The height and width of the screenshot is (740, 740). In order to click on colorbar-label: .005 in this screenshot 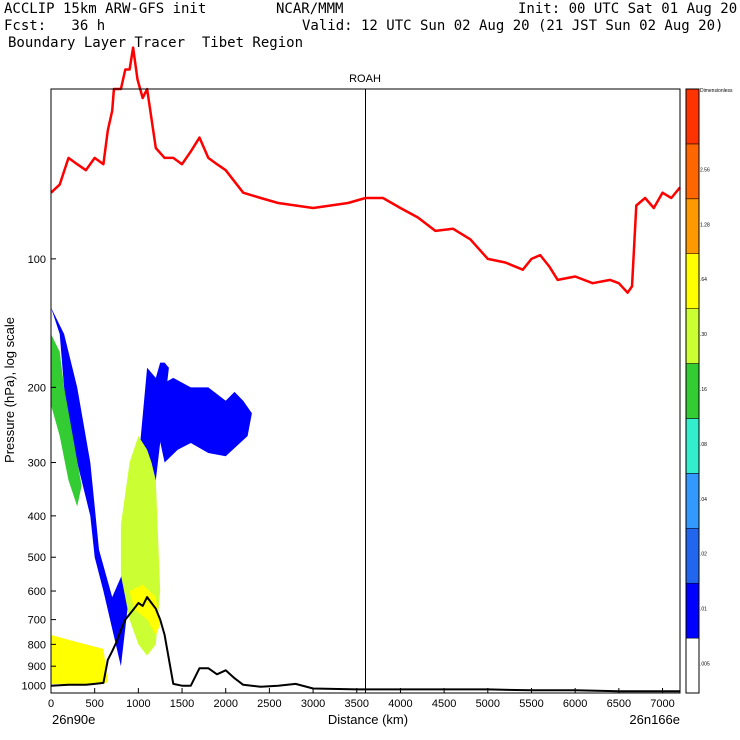, I will do `click(705, 665)`.